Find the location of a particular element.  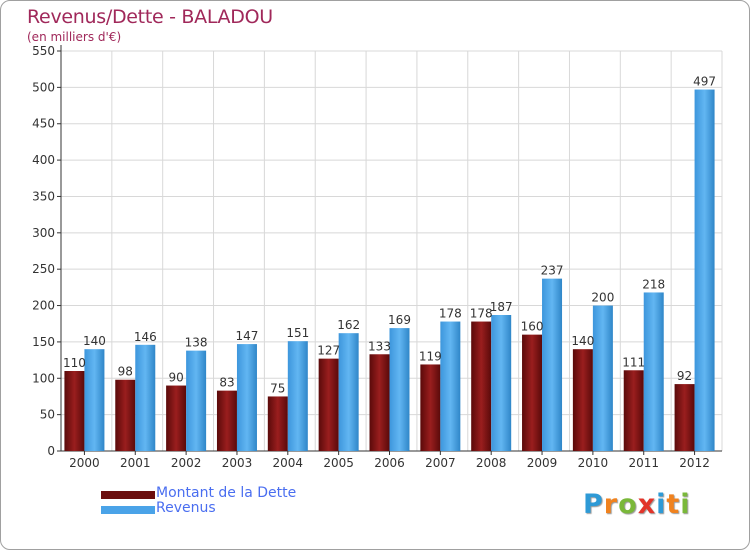

x-tick-label-2000: 2000 is located at coordinates (84, 463).